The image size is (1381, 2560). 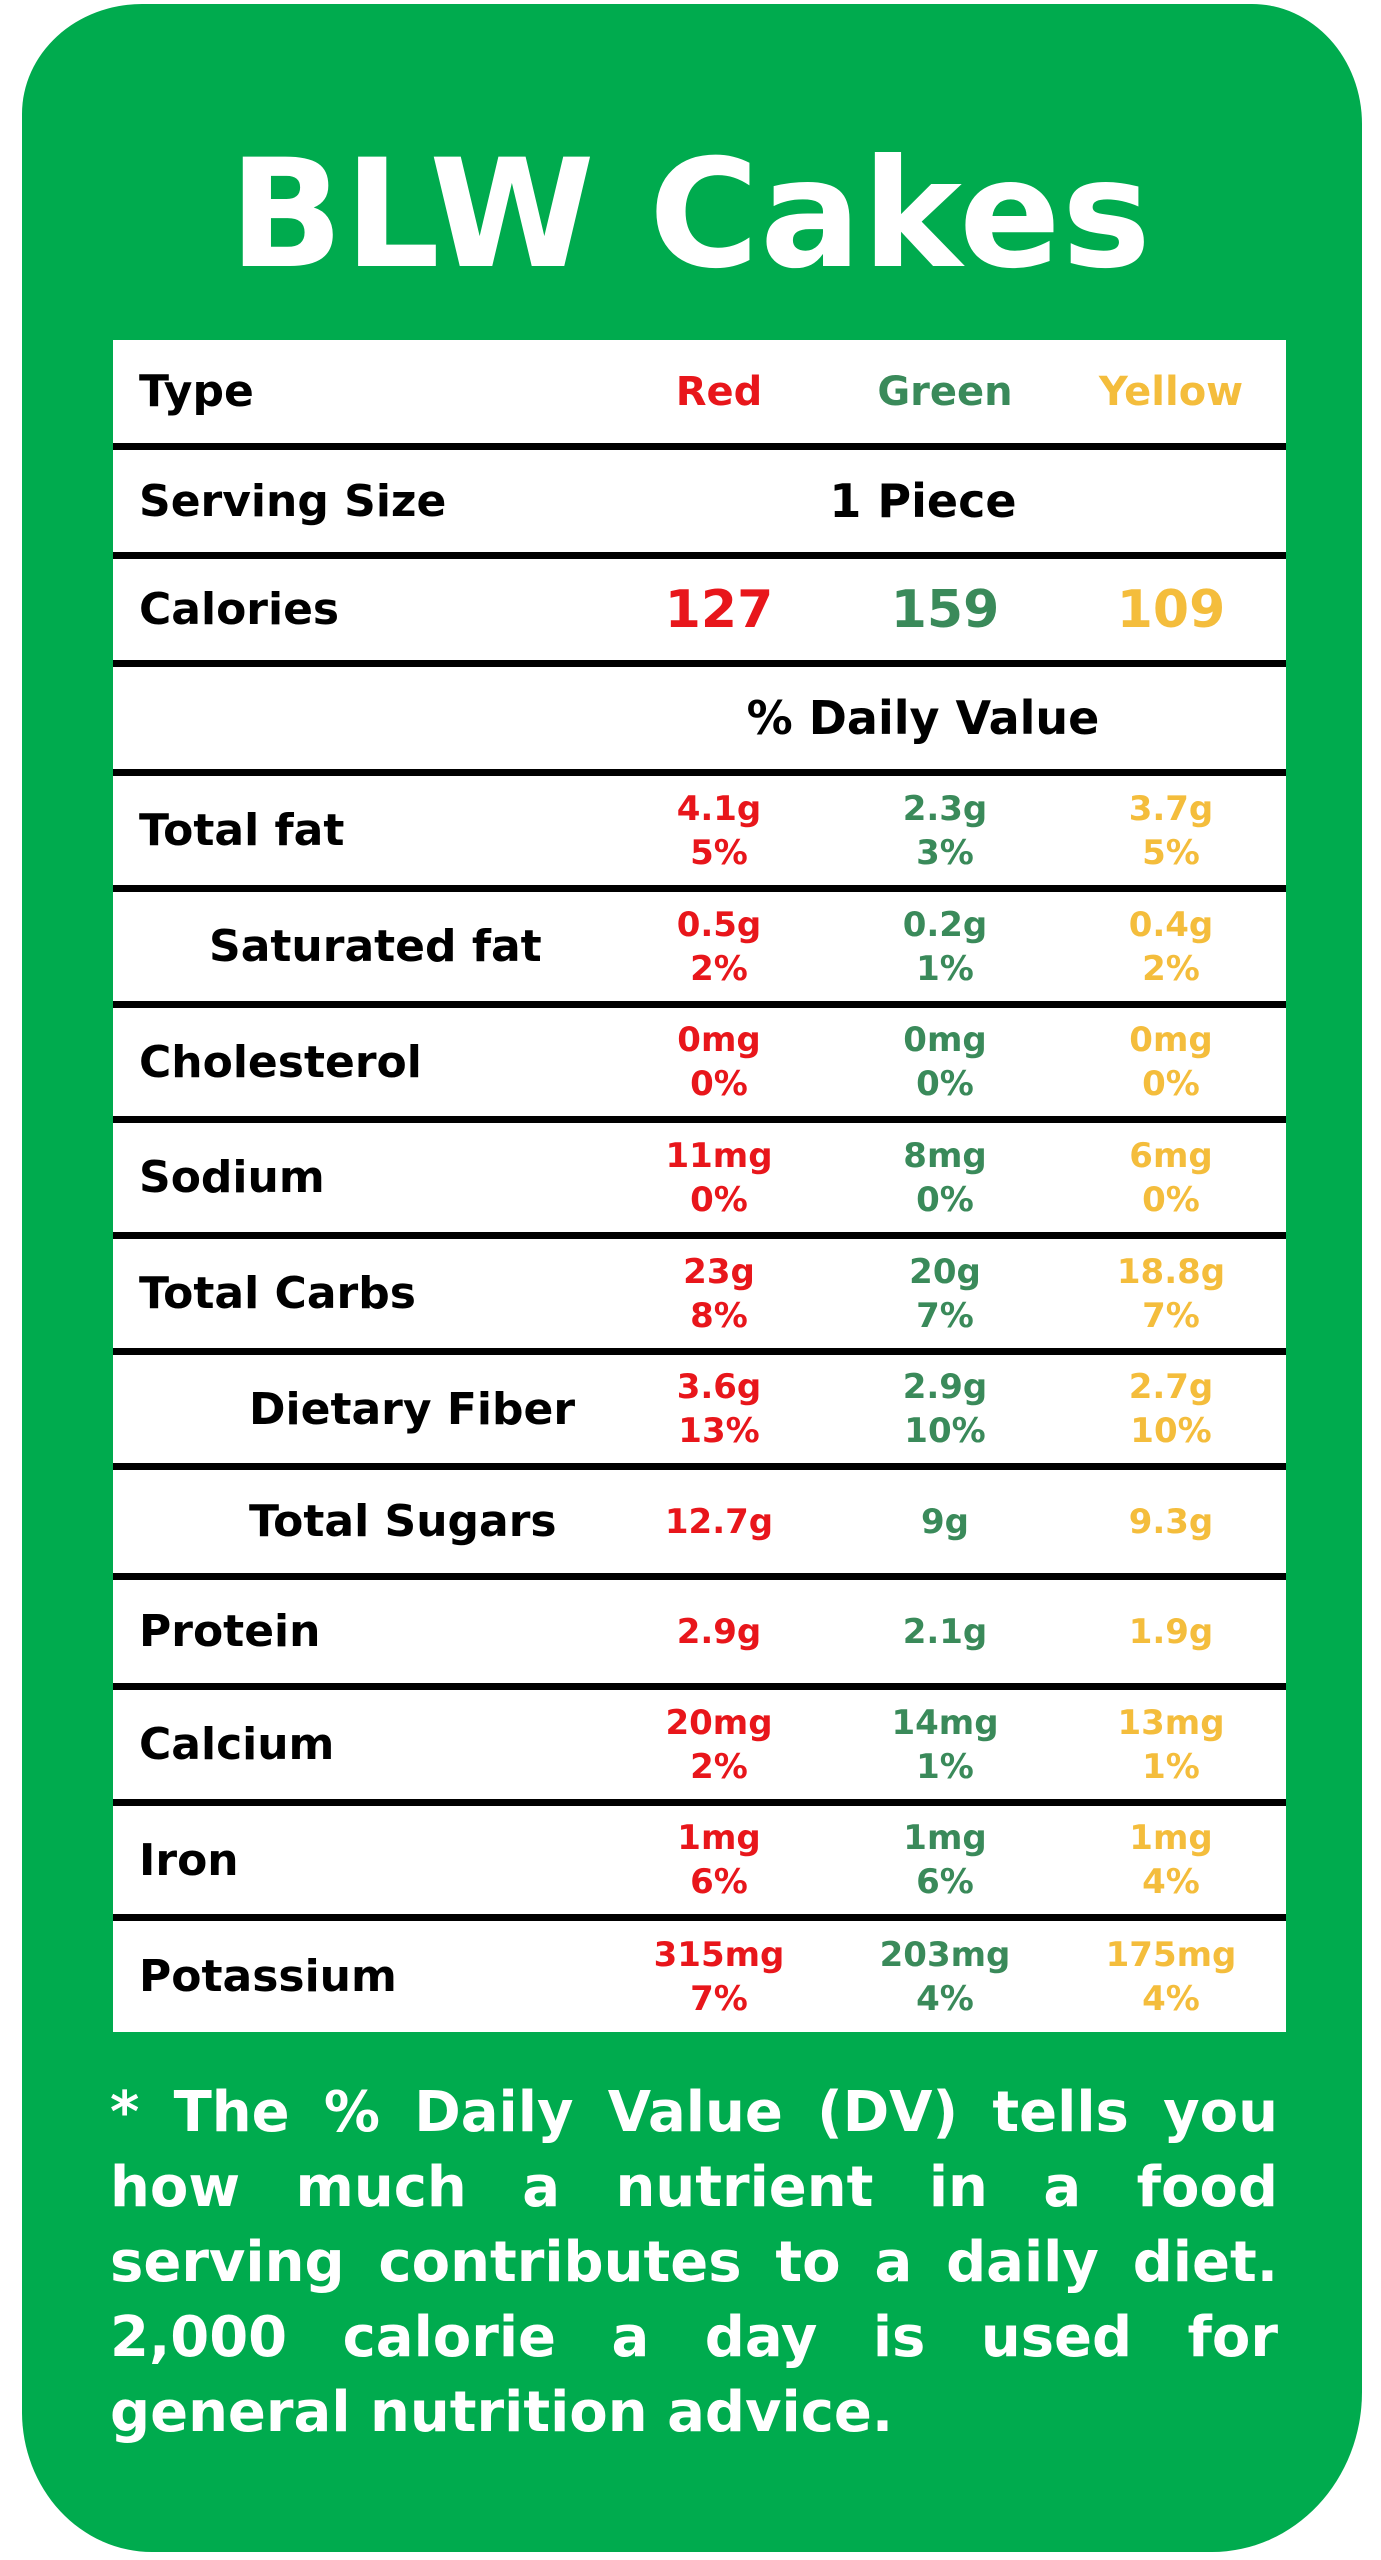 I want to click on nutrient-row-total-carbs: Total Carbs 23g 8% 20g 7% 18.8g 7%, so click(x=699, y=1297).